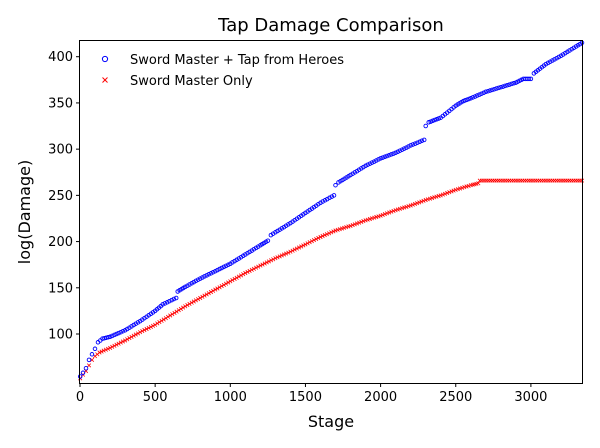 The width and height of the screenshot is (600, 448). What do you see at coordinates (230, 397) in the screenshot?
I see `x-tick-label: 1000` at bounding box center [230, 397].